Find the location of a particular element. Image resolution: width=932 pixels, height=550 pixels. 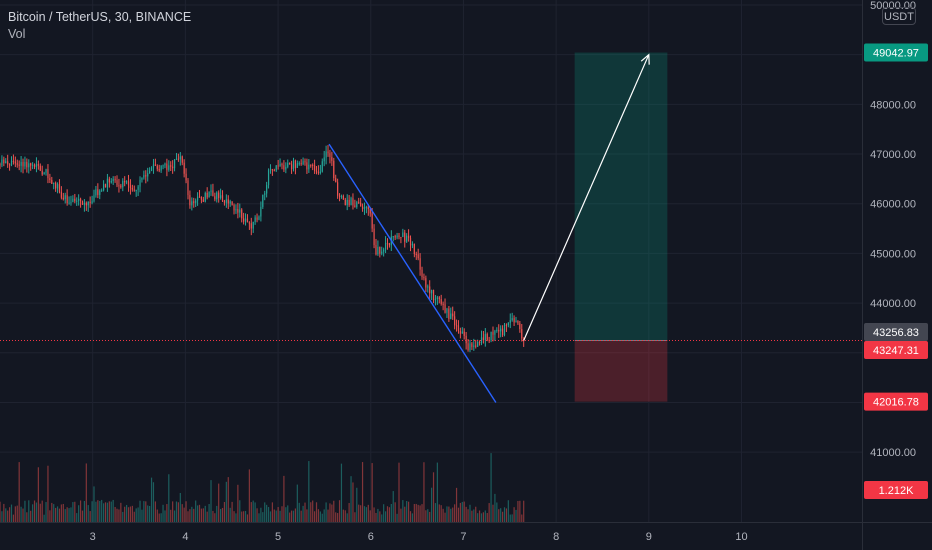

currency-unit-button: USDT is located at coordinates (899, 16).